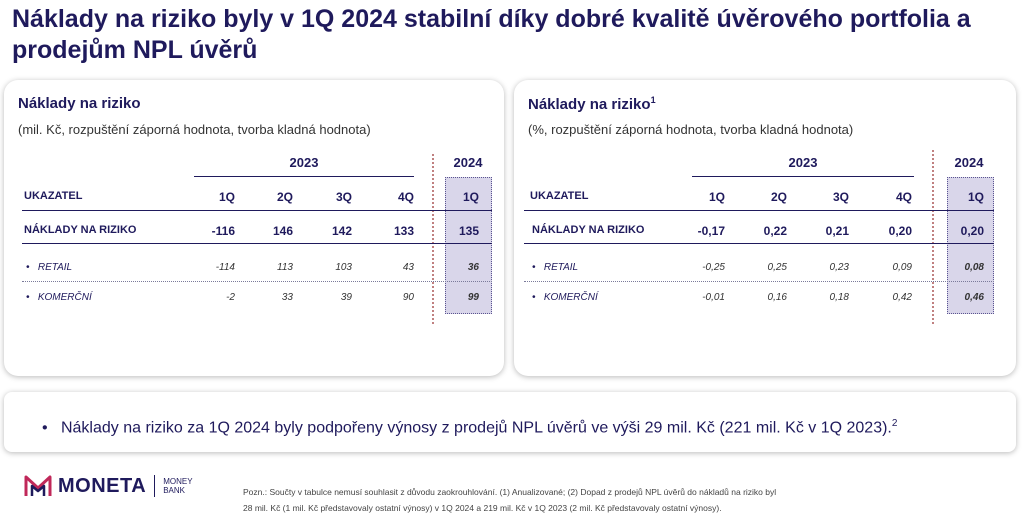 The height and width of the screenshot is (519, 1024). What do you see at coordinates (711, 231) in the screenshot?
I see `table-cell: -0,17` at bounding box center [711, 231].